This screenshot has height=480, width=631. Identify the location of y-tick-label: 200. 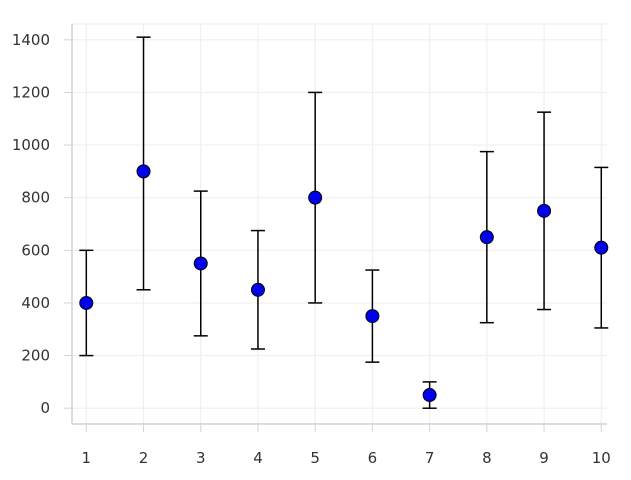
(35, 356).